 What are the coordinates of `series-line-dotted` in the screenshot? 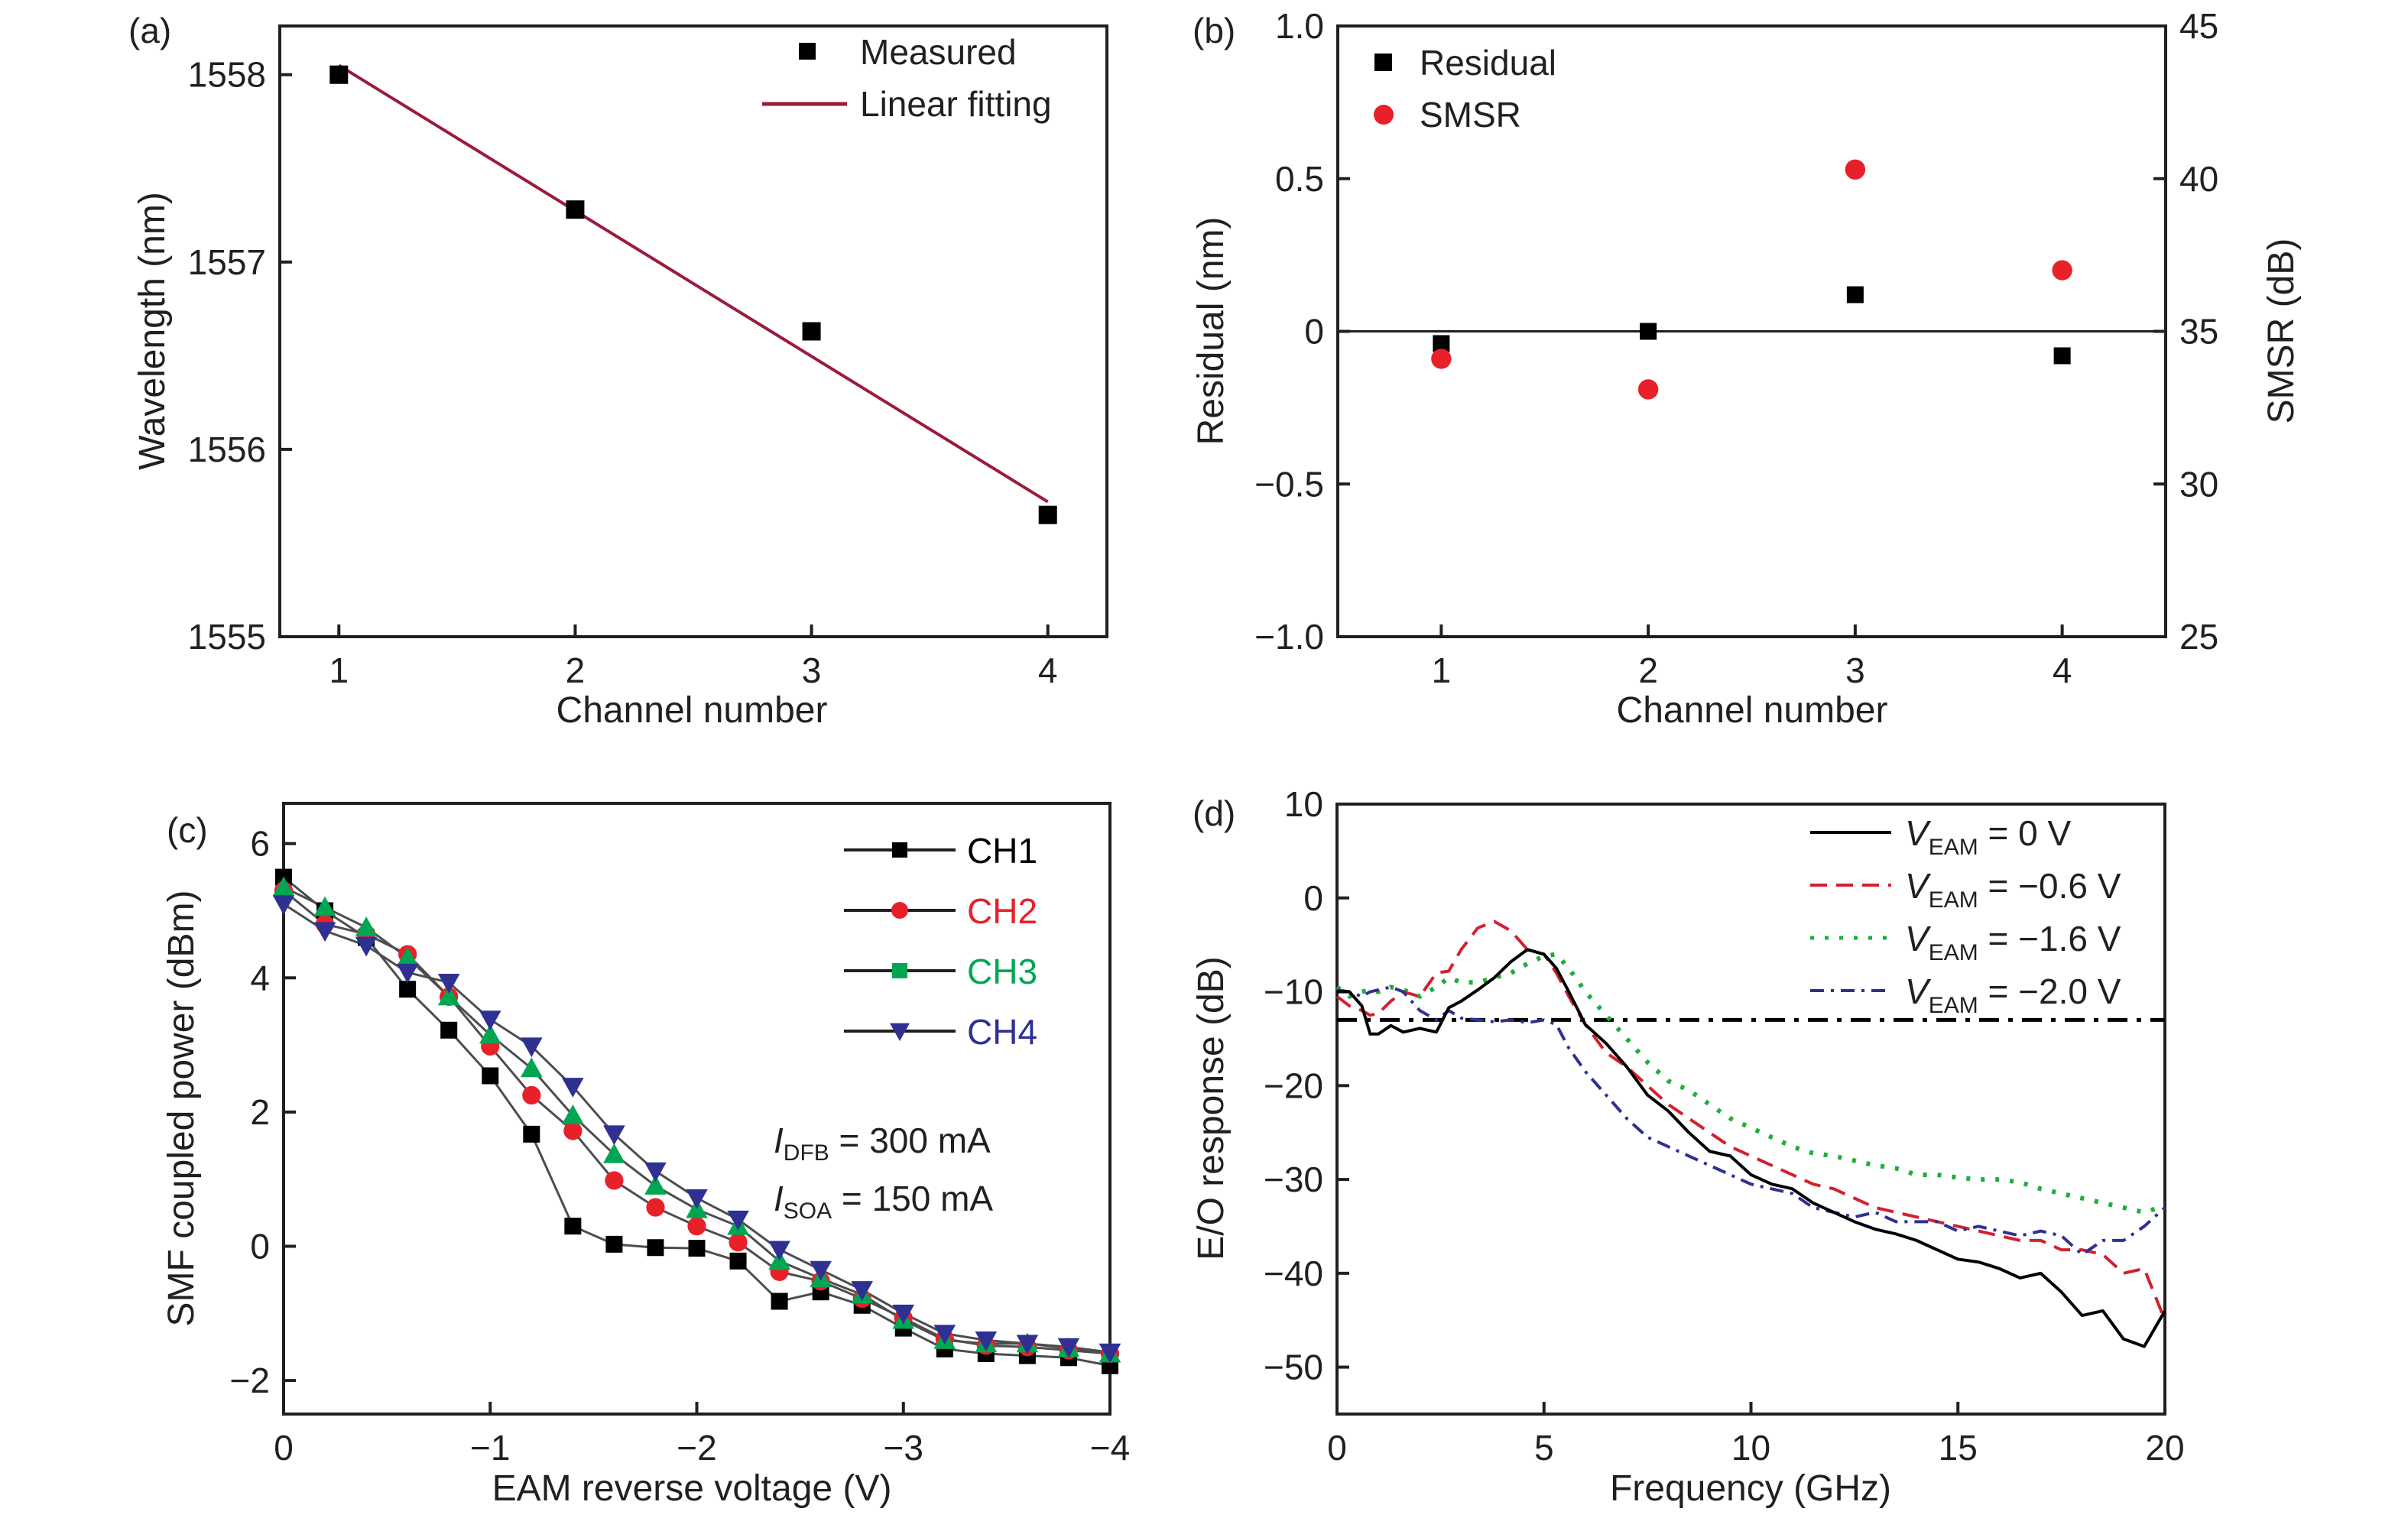 It's located at (1751, 1083).